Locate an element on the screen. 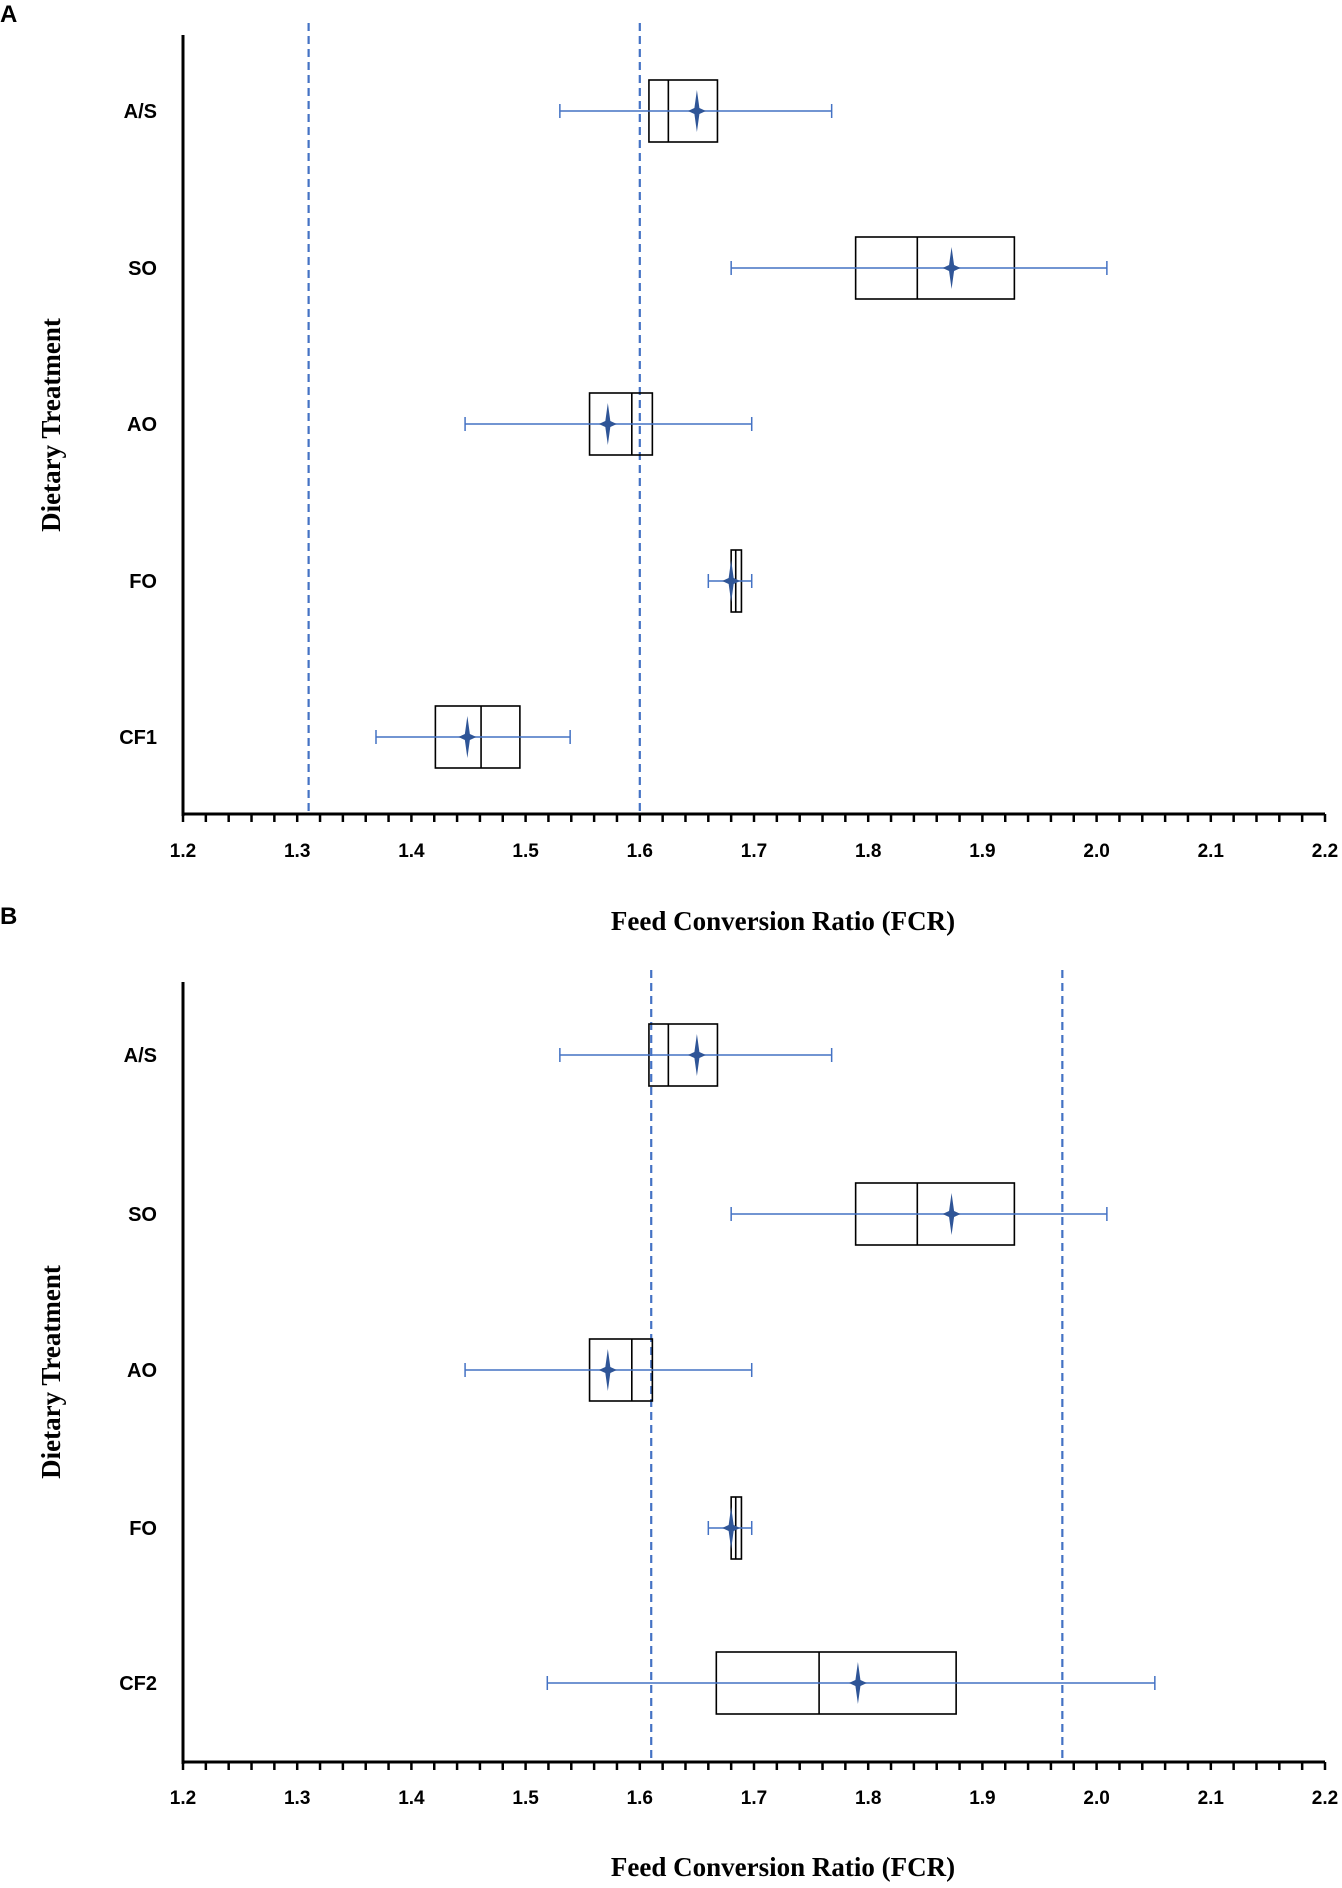 This screenshot has height=1888, width=1342. panel-label: A is located at coordinates (8, 14).